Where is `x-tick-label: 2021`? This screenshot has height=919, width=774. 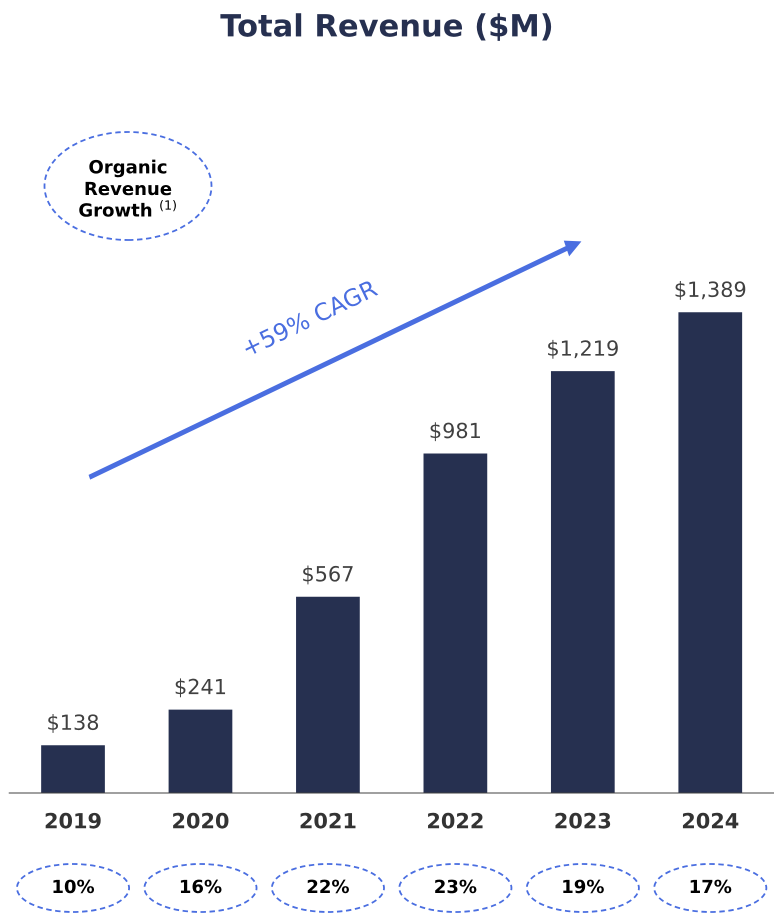 x-tick-label: 2021 is located at coordinates (328, 820).